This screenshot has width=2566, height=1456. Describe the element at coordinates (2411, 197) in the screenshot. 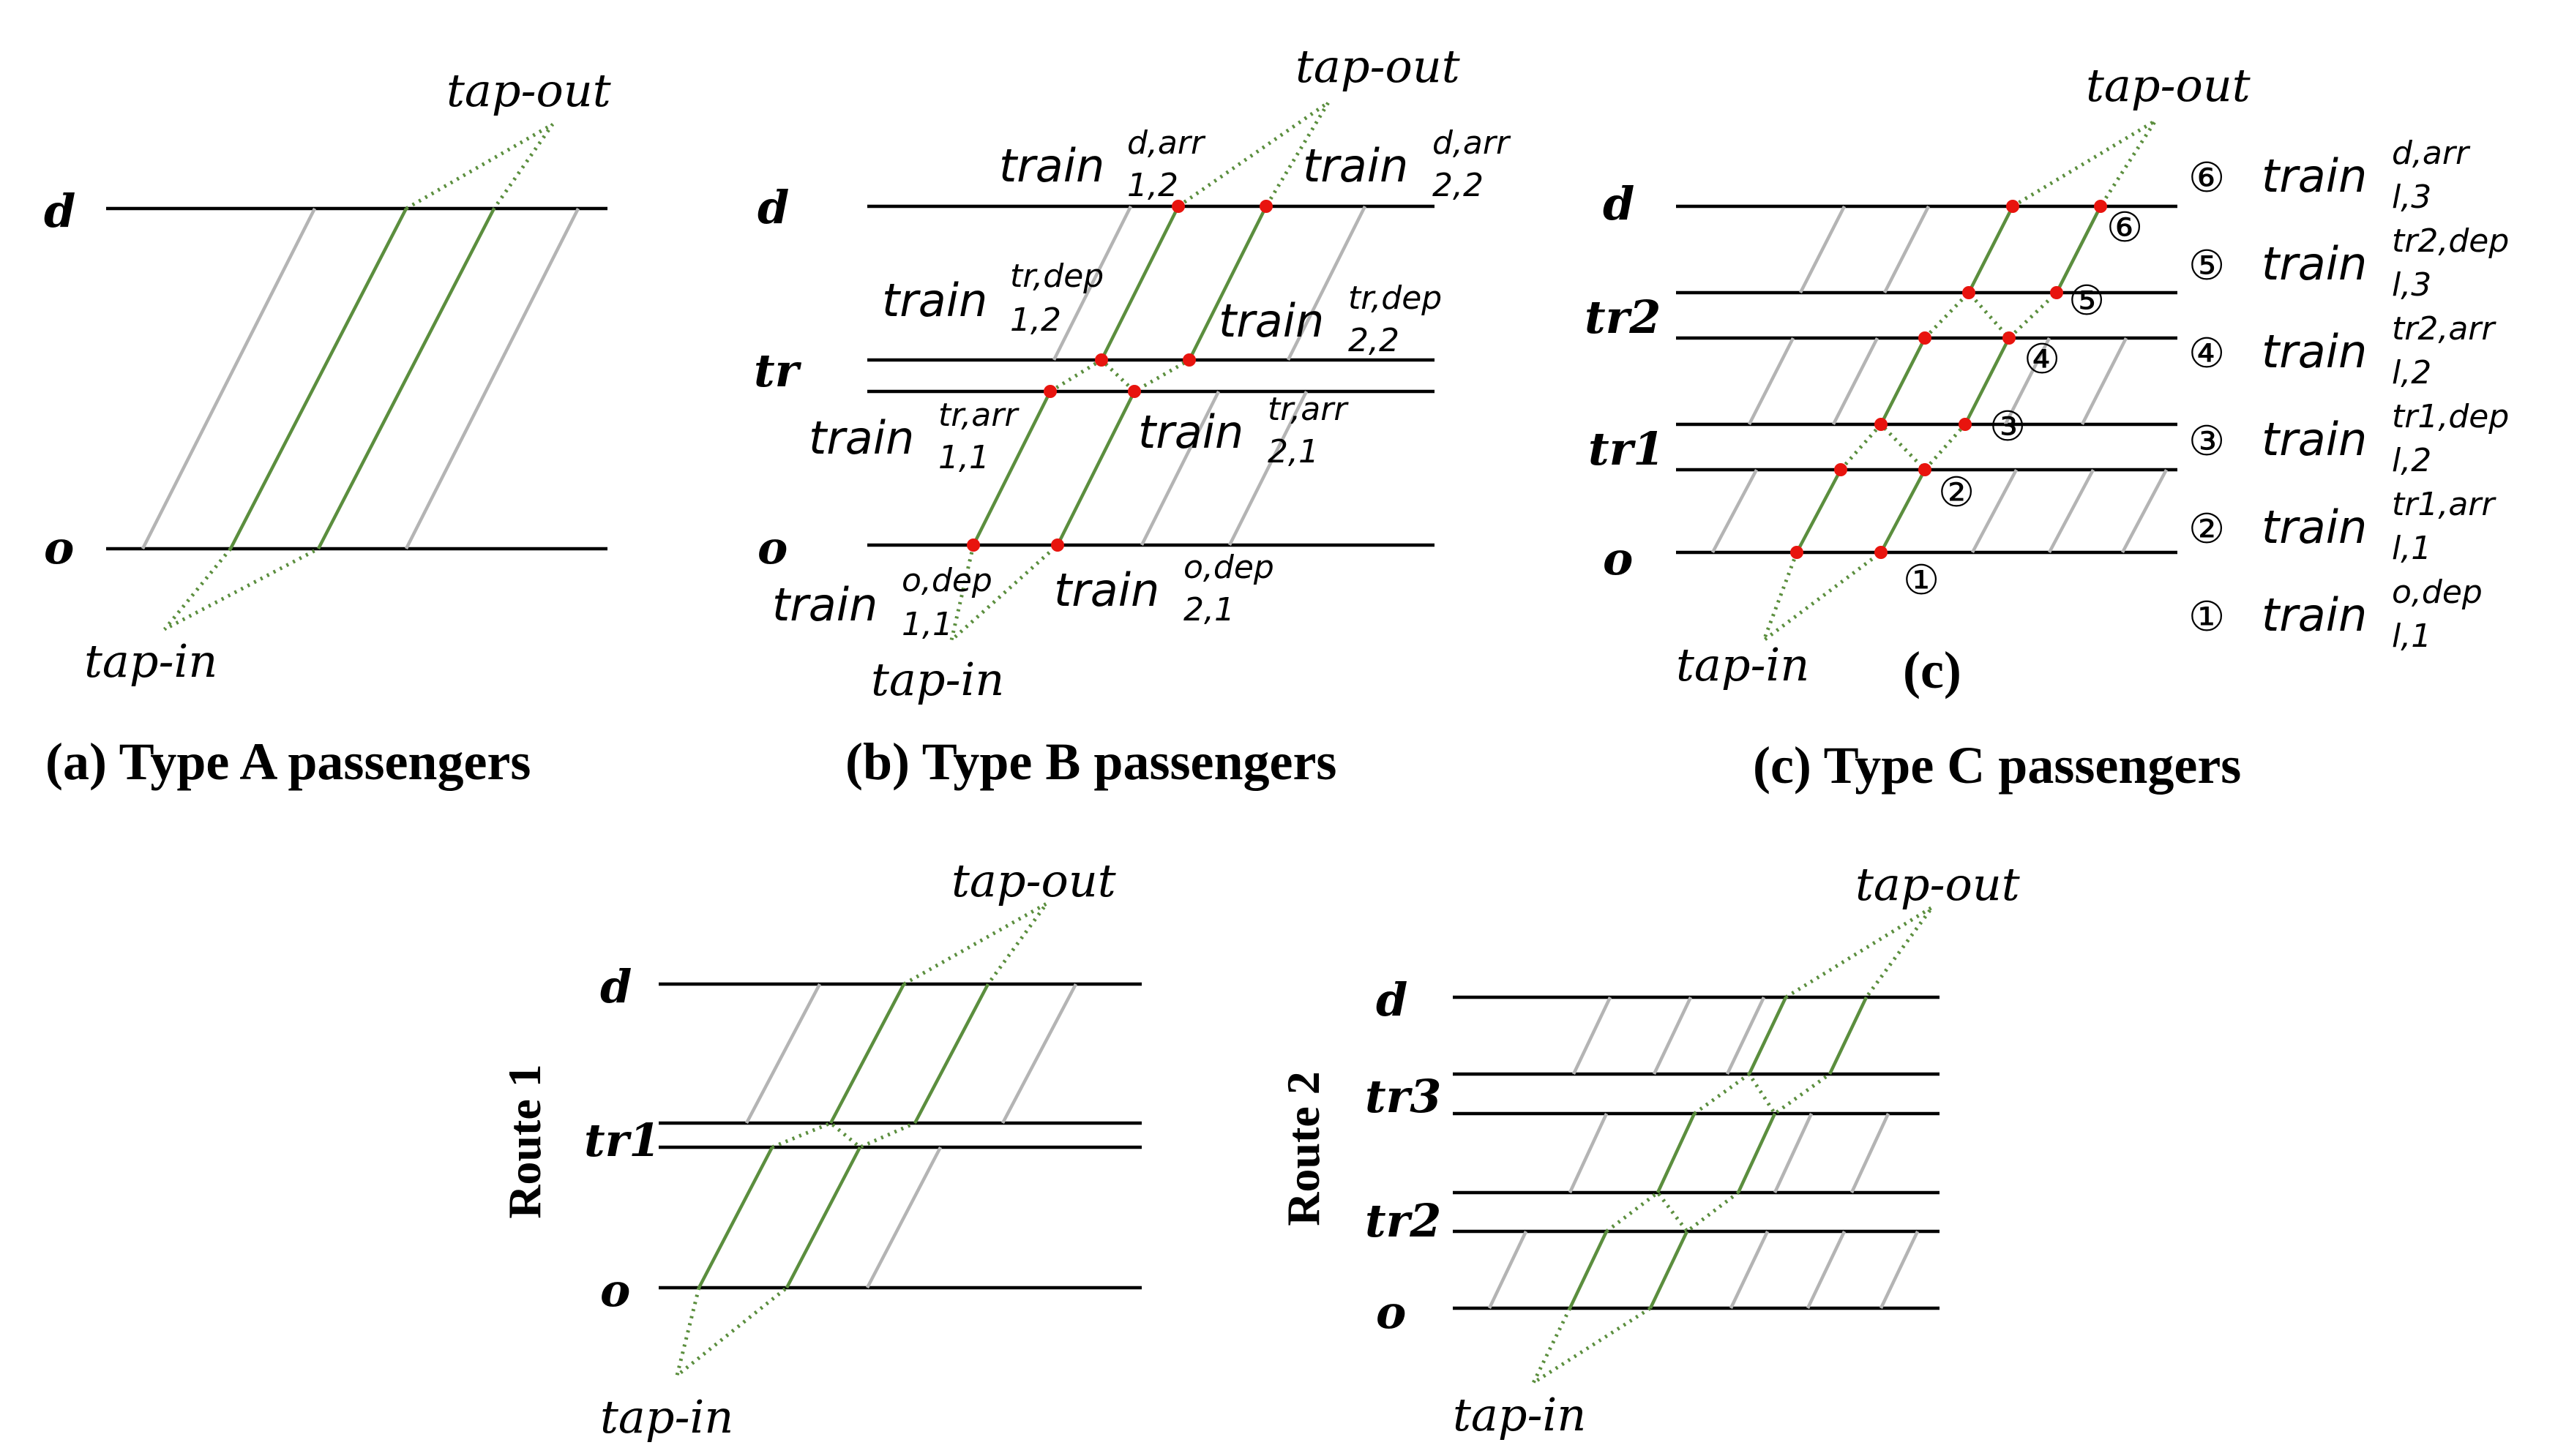

I see `train-subscript: l,3` at that location.